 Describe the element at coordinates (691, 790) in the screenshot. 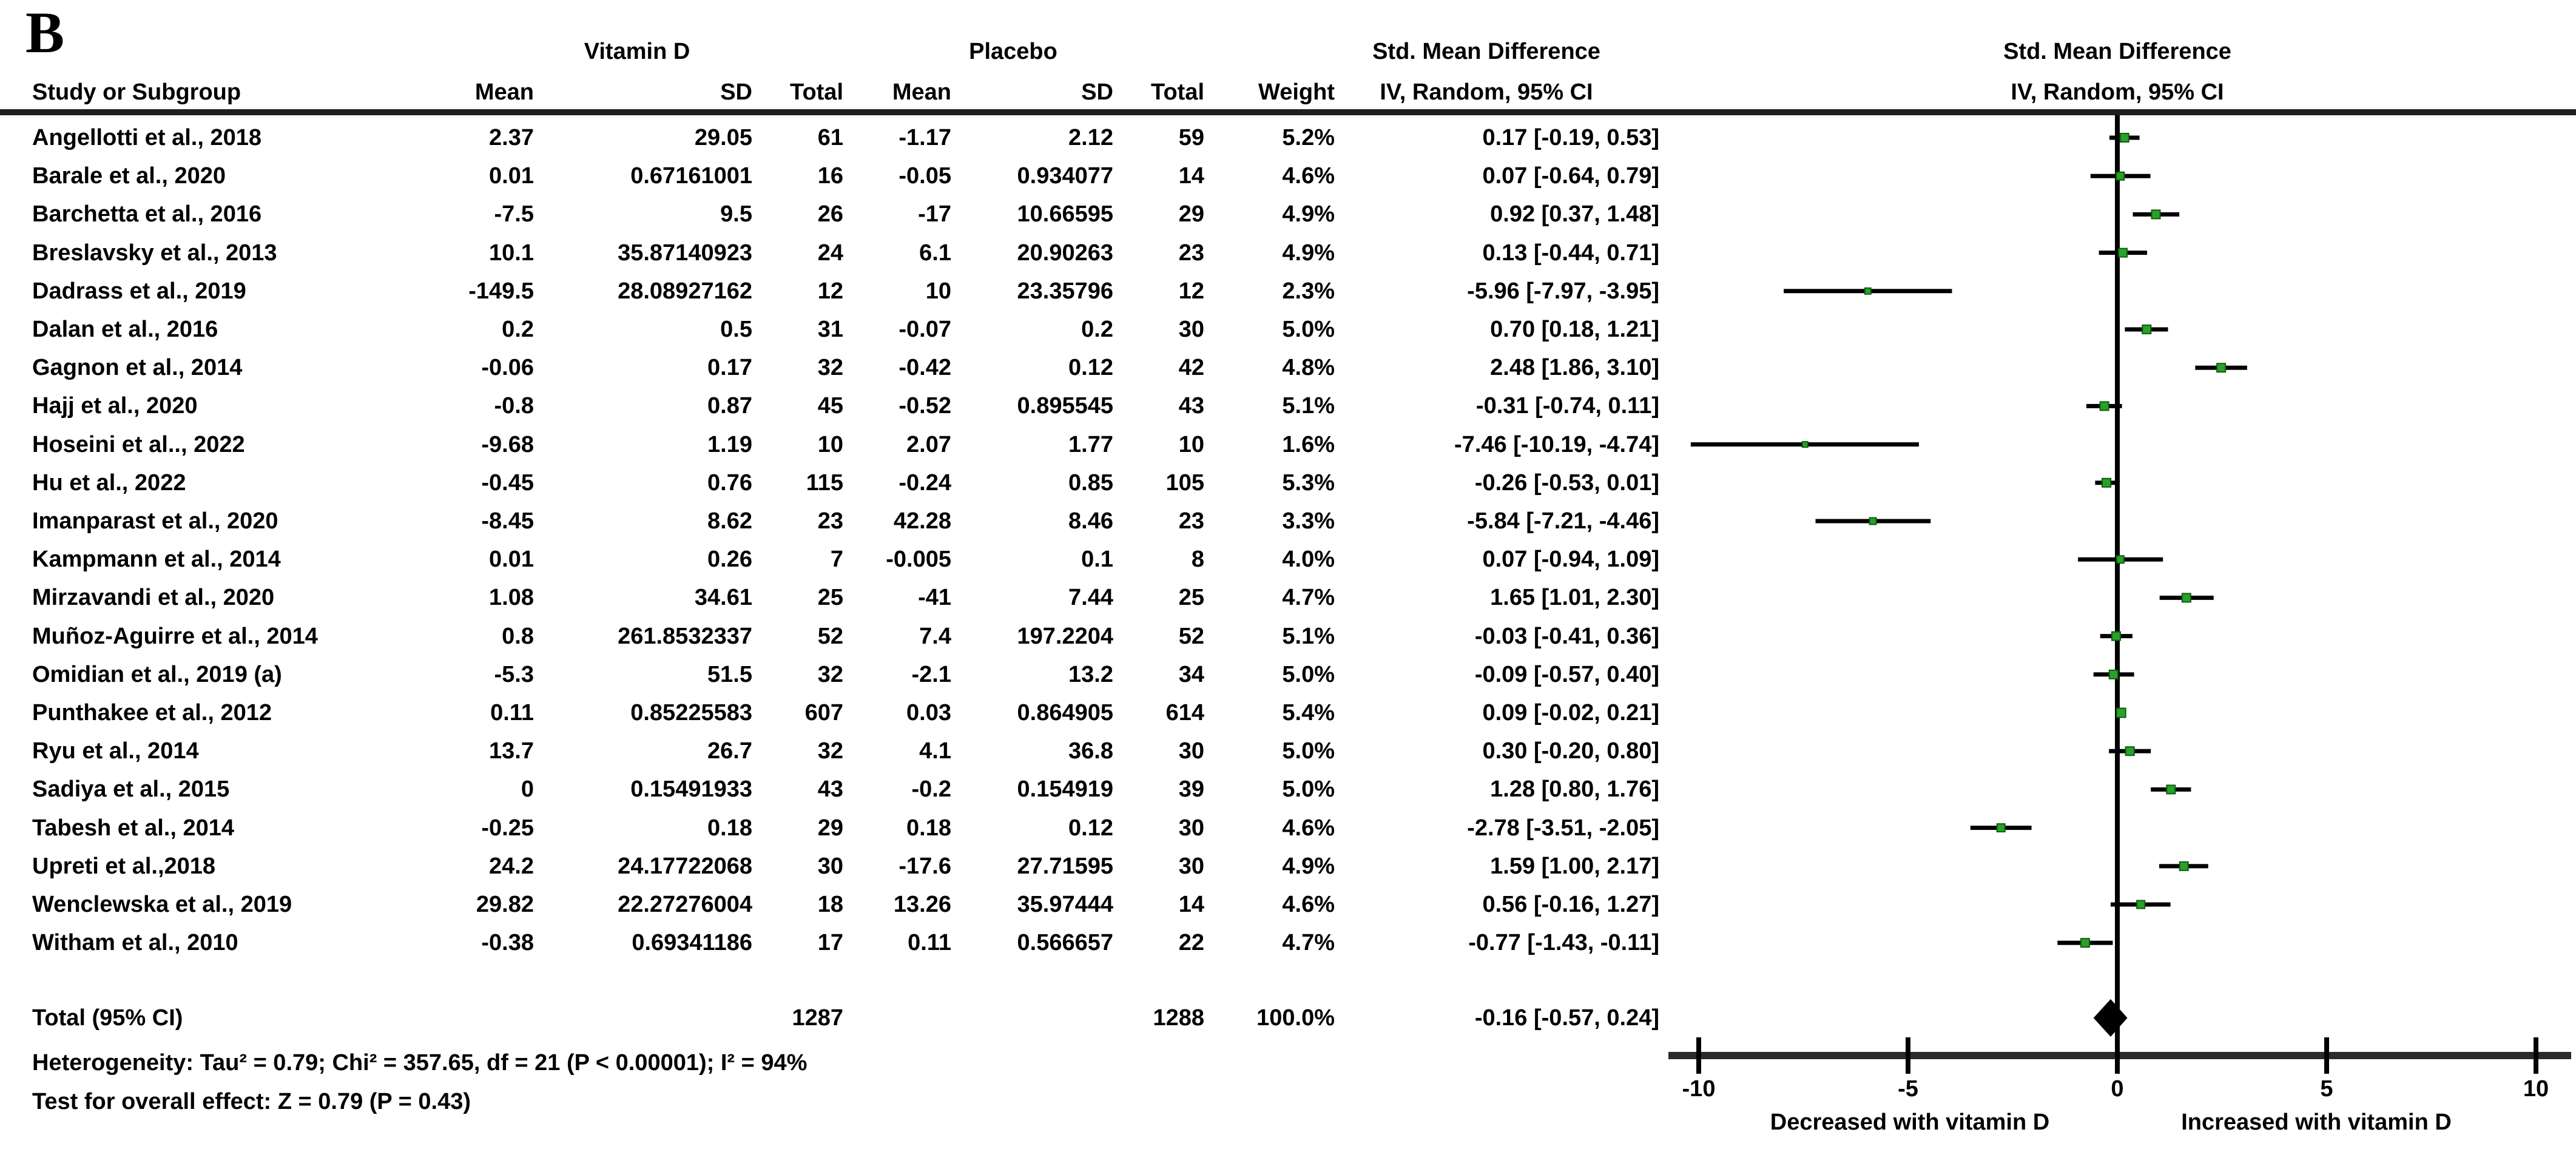

I see `vd-sd-cell: 0.15491933` at that location.